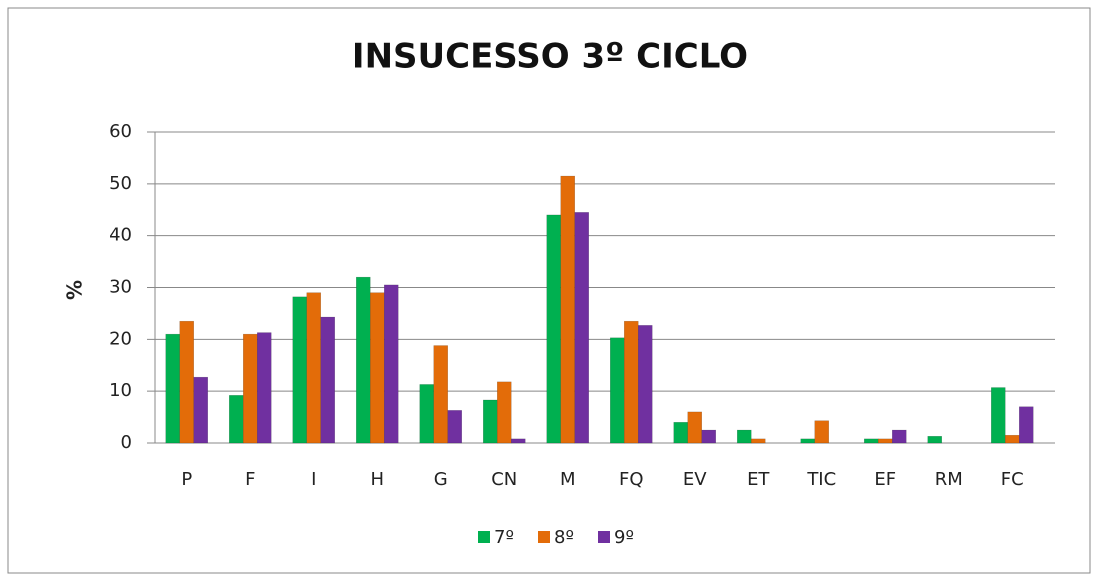  I want to click on y-axis-label: %, so click(75, 290).